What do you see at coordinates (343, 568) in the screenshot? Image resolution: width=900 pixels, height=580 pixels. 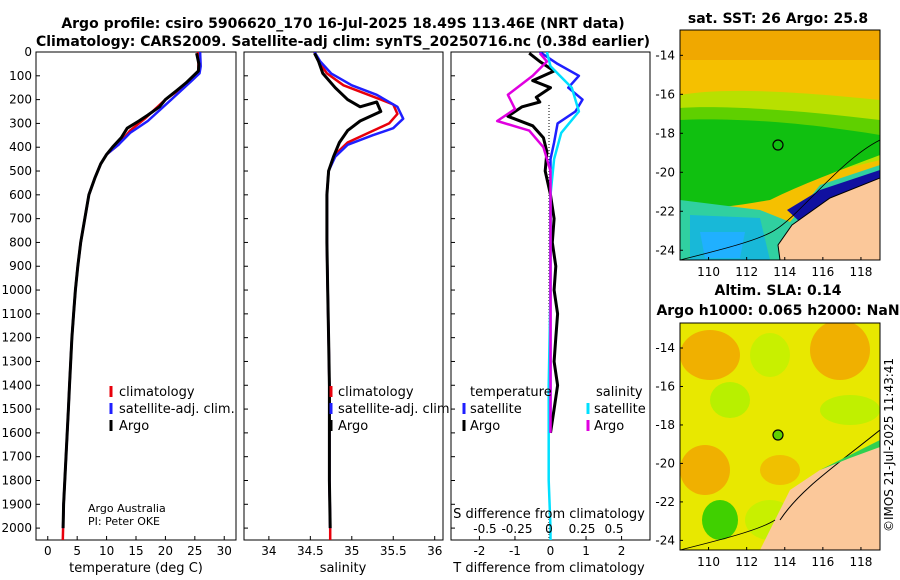 I see `salinity-xlabel: salinity` at bounding box center [343, 568].